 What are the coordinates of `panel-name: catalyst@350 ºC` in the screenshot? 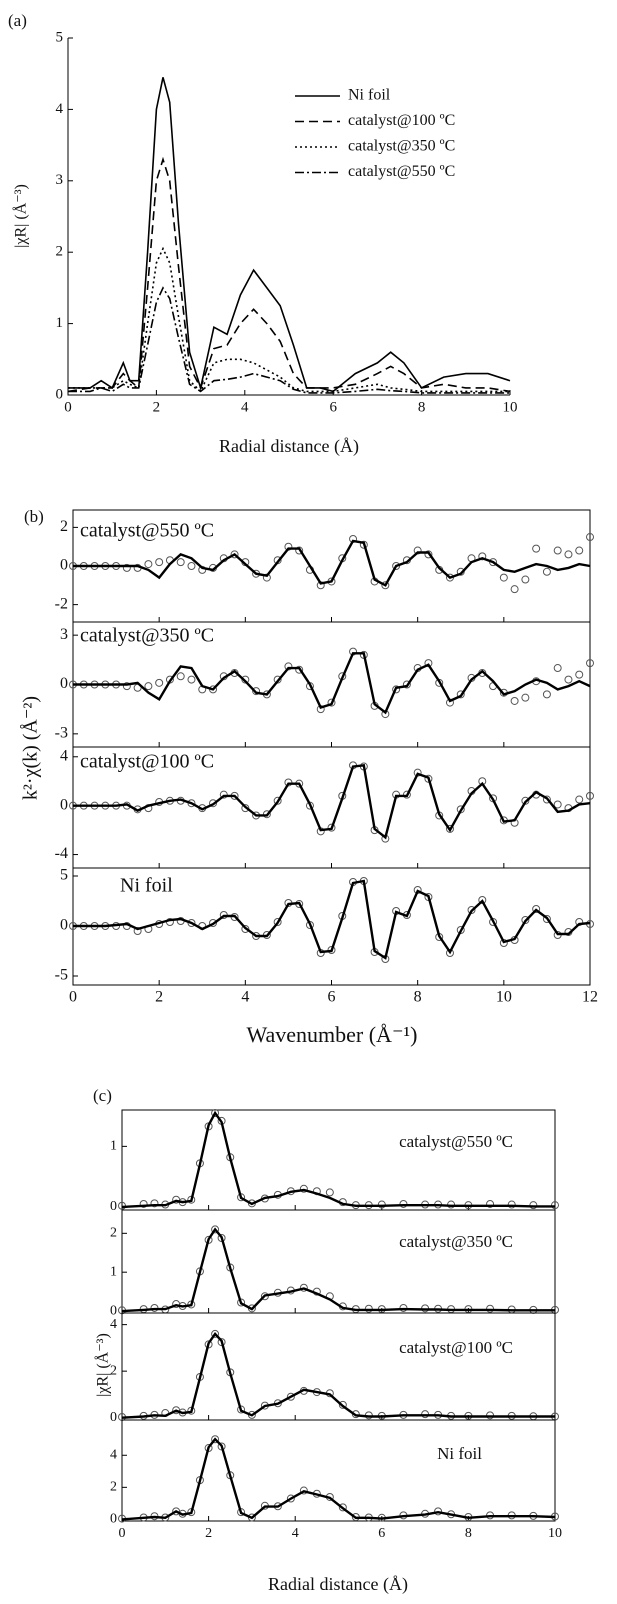 It's located at (147, 636).